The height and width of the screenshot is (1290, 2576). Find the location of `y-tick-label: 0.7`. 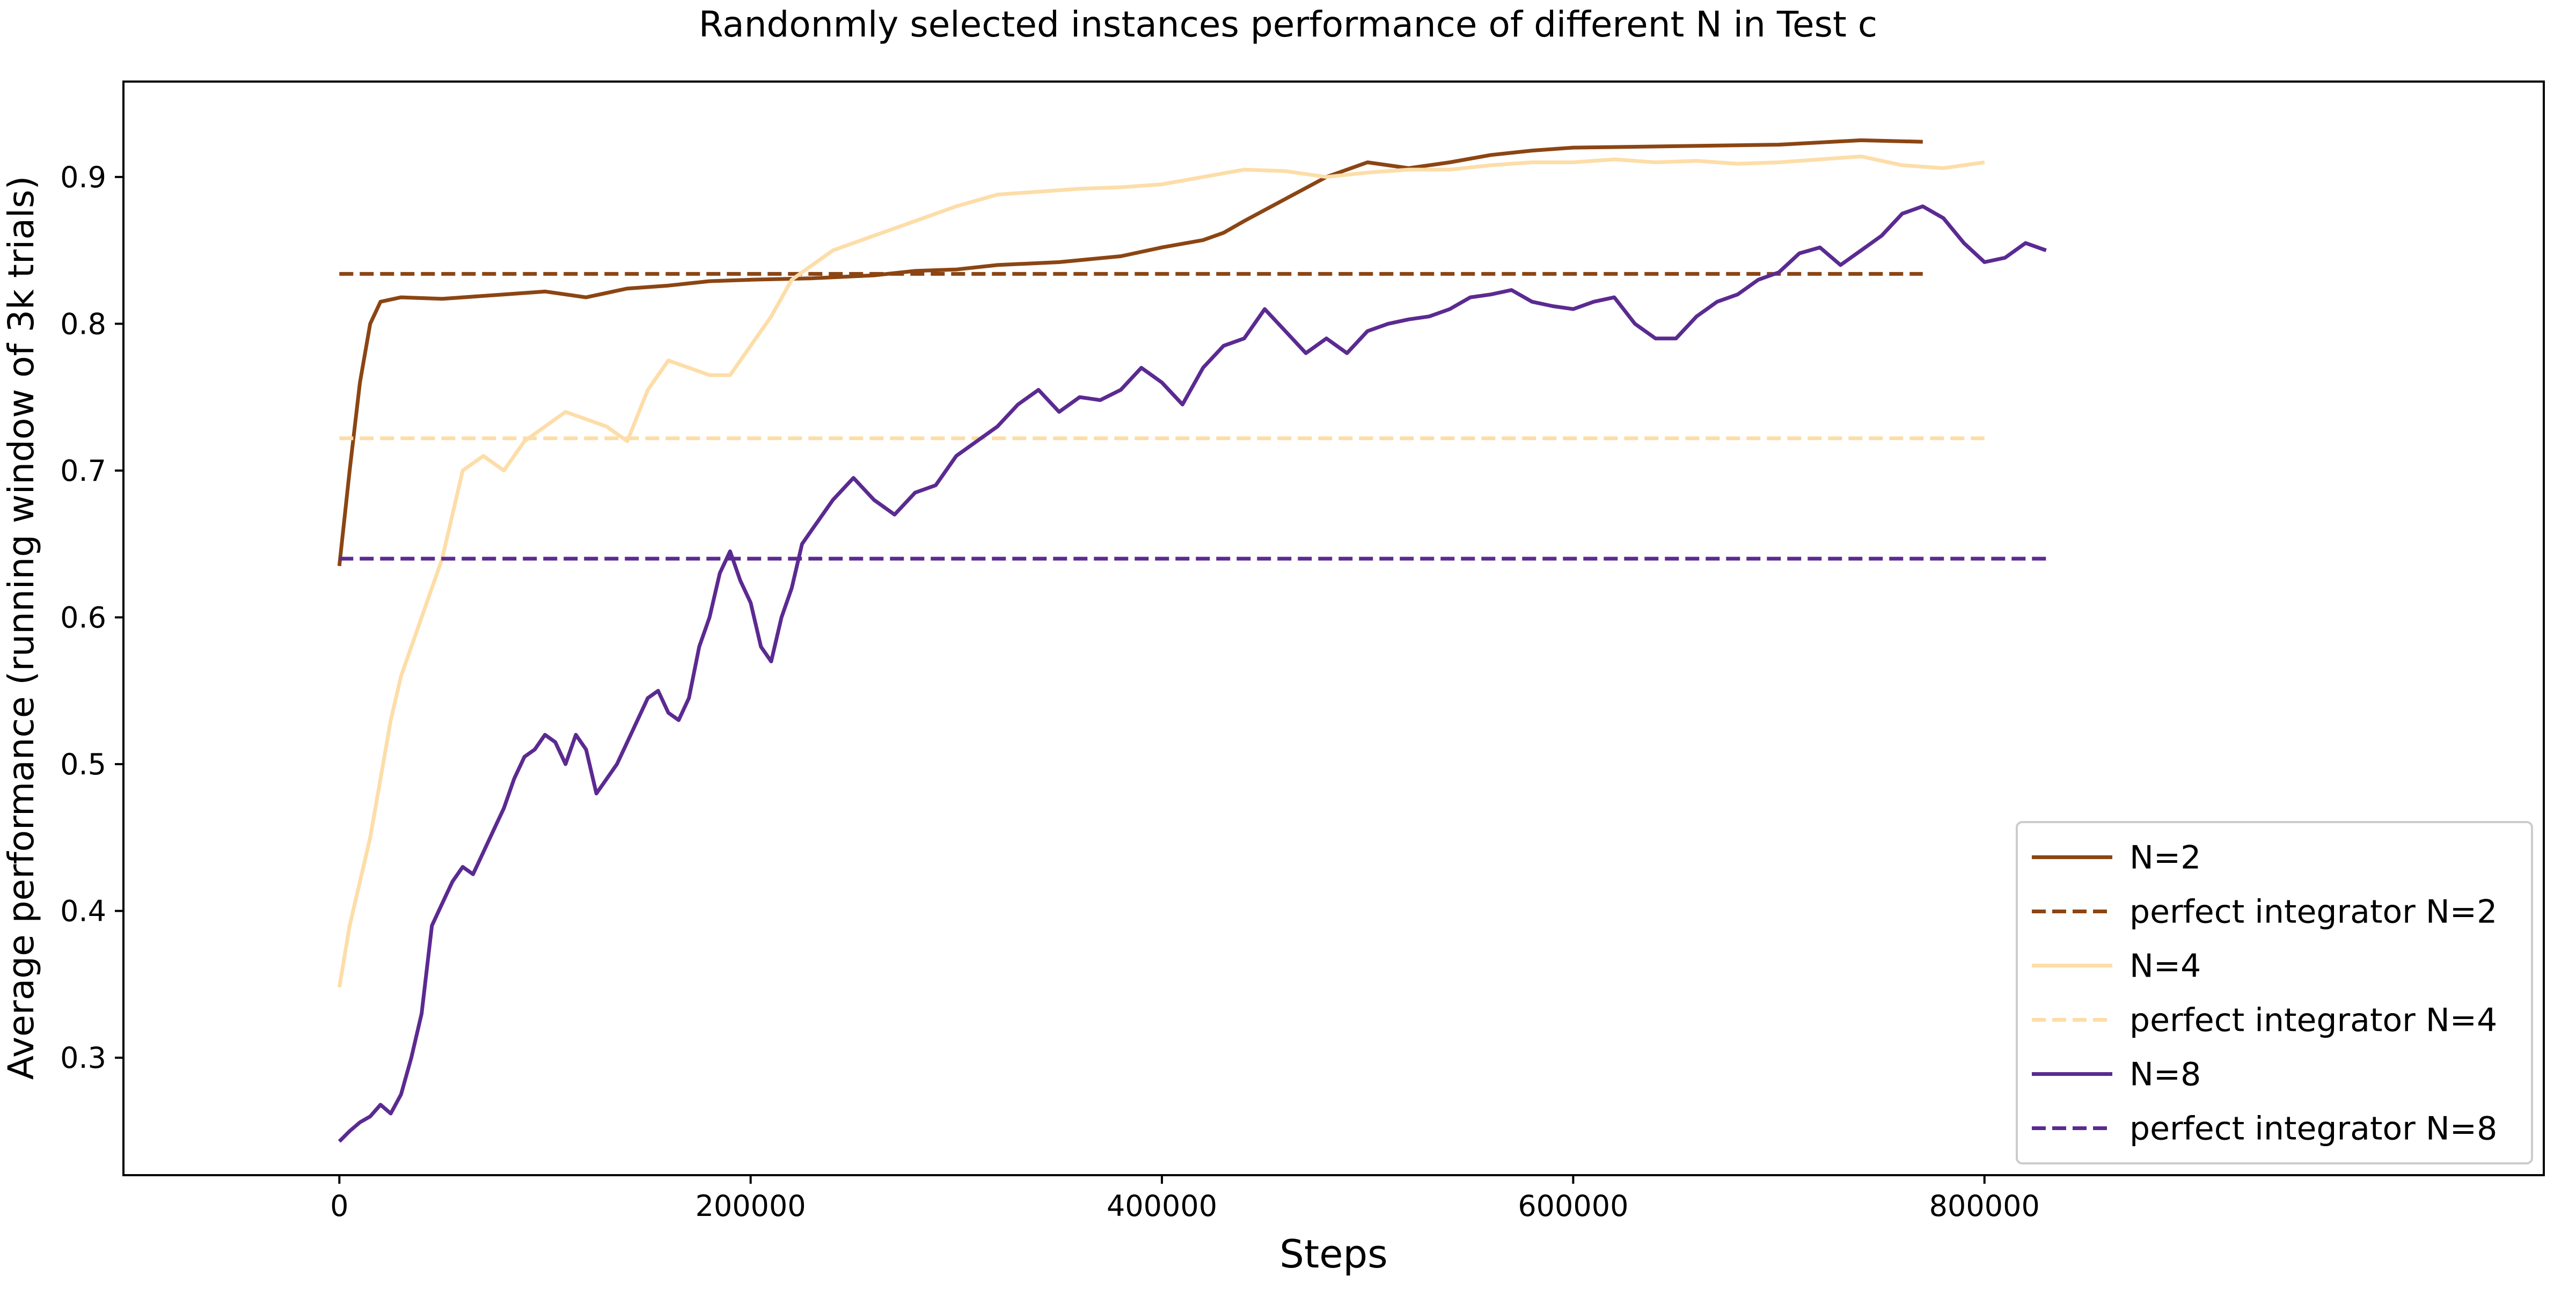

y-tick-label: 0.7 is located at coordinates (83, 471).